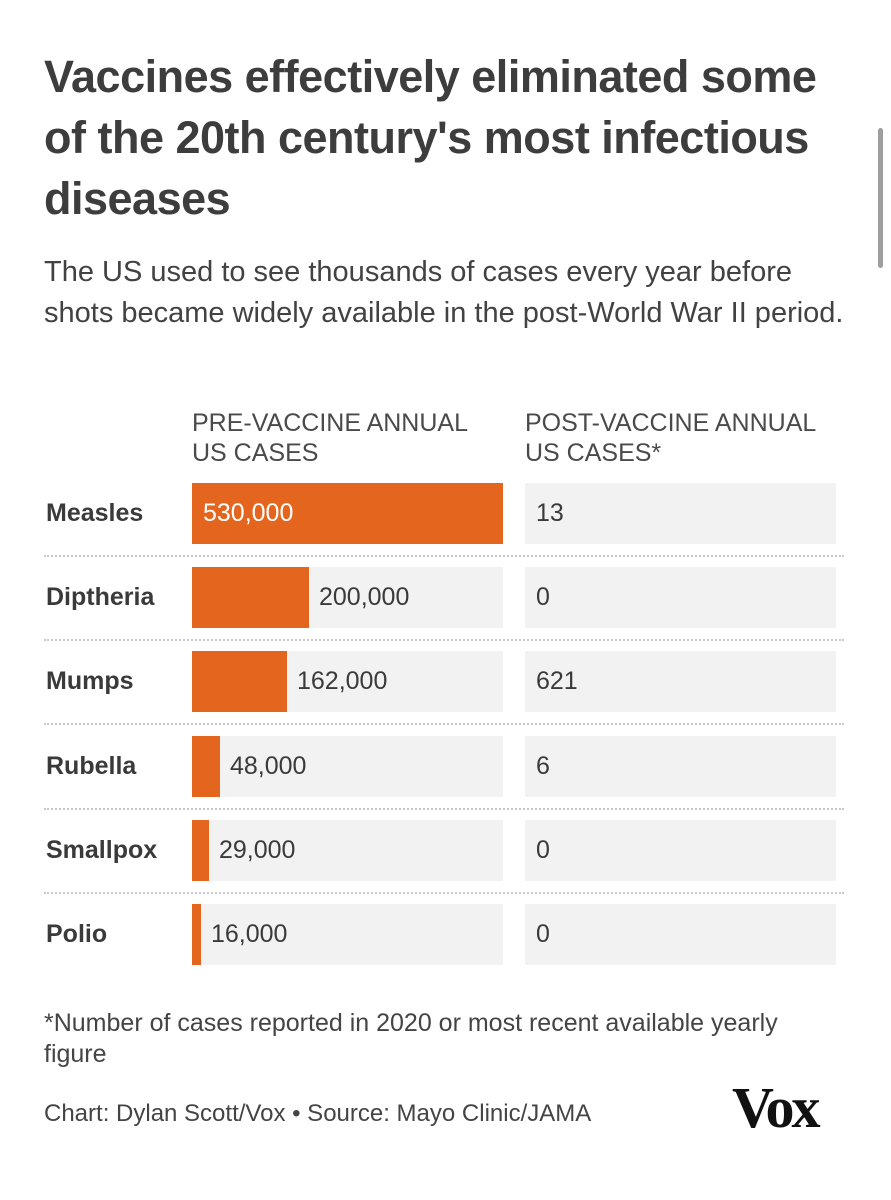  What do you see at coordinates (90, 681) in the screenshot?
I see `row-label: Mumps` at bounding box center [90, 681].